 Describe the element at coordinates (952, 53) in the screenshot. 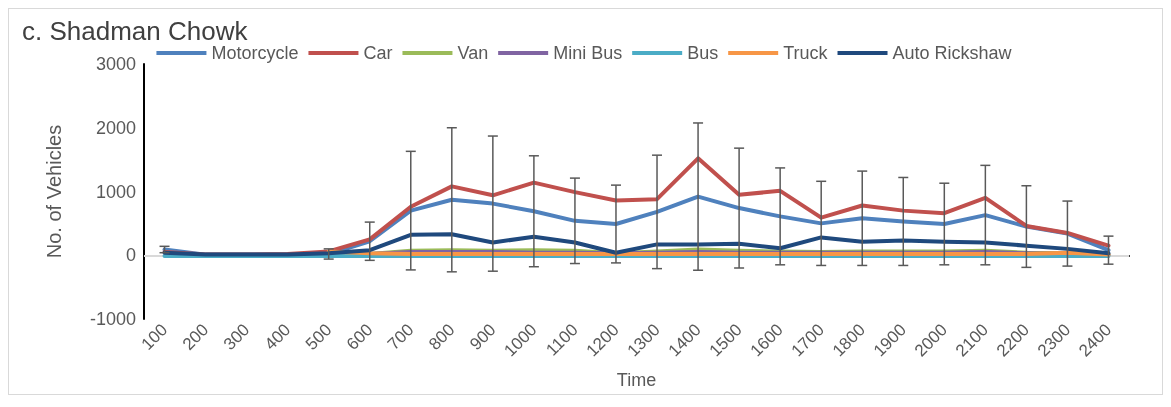

I see `legend-label: Auto Rickshaw` at that location.